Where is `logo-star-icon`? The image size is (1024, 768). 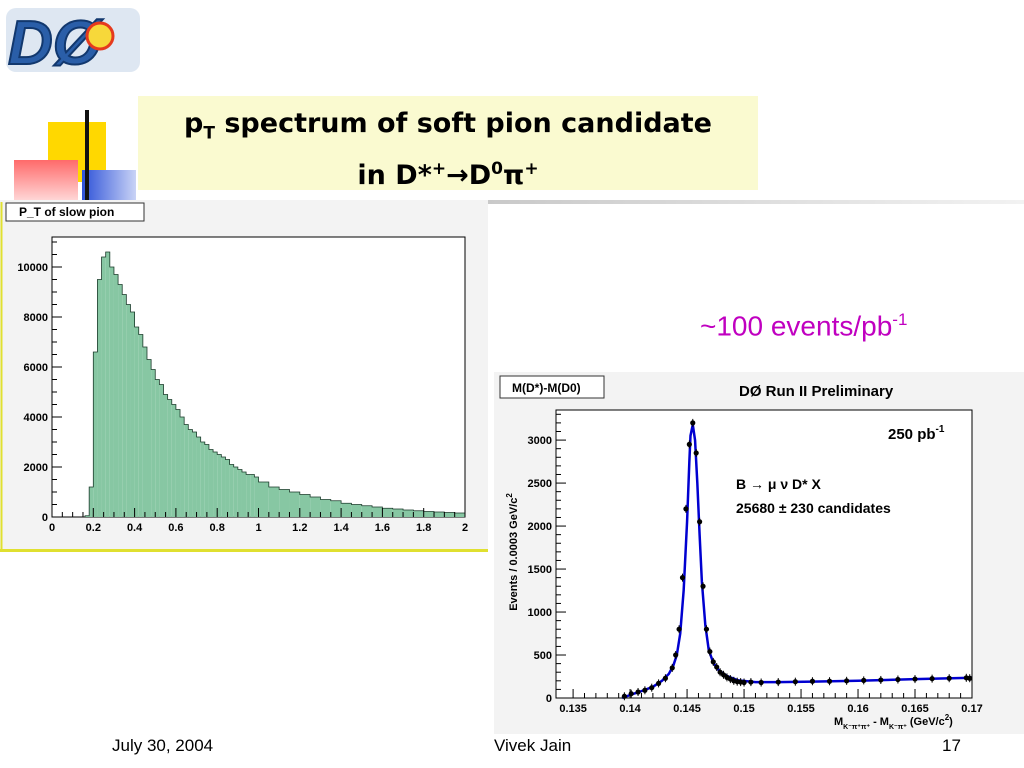
logo-star-icon is located at coordinates (100, 36).